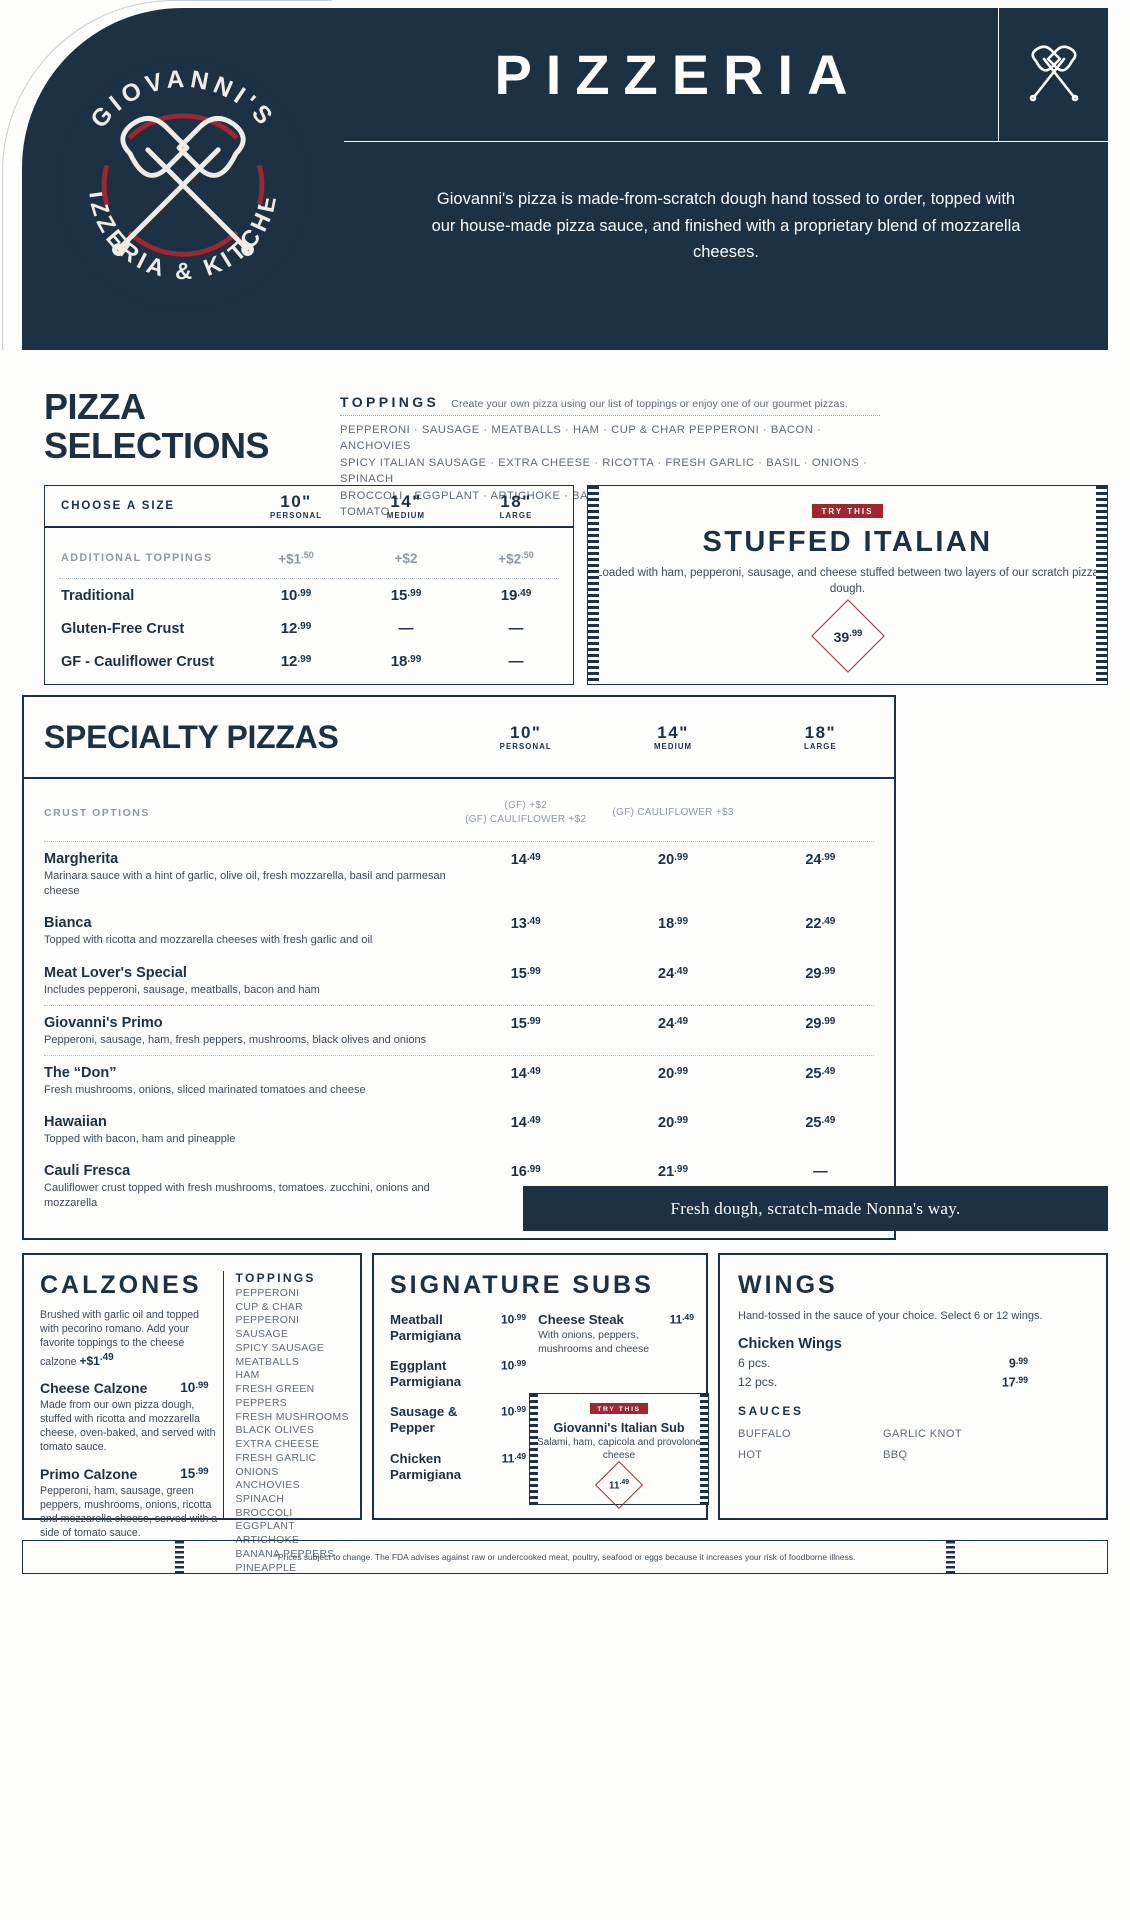  What do you see at coordinates (406, 506) in the screenshot?
I see `size-col-medium: 14" MEDIUM` at bounding box center [406, 506].